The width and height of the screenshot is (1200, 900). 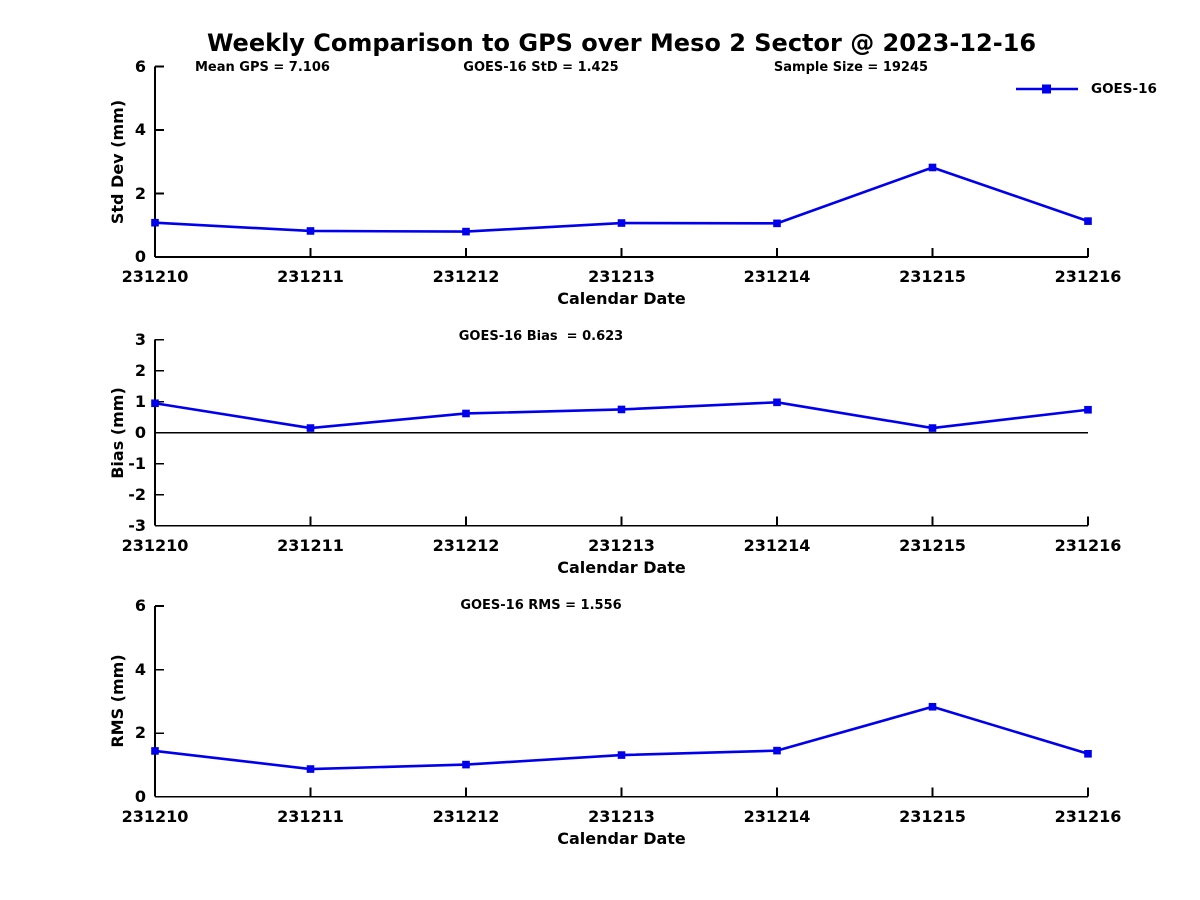 I want to click on subplot-bias-title: GOES-16 Bias = 0.623, so click(x=541, y=336).